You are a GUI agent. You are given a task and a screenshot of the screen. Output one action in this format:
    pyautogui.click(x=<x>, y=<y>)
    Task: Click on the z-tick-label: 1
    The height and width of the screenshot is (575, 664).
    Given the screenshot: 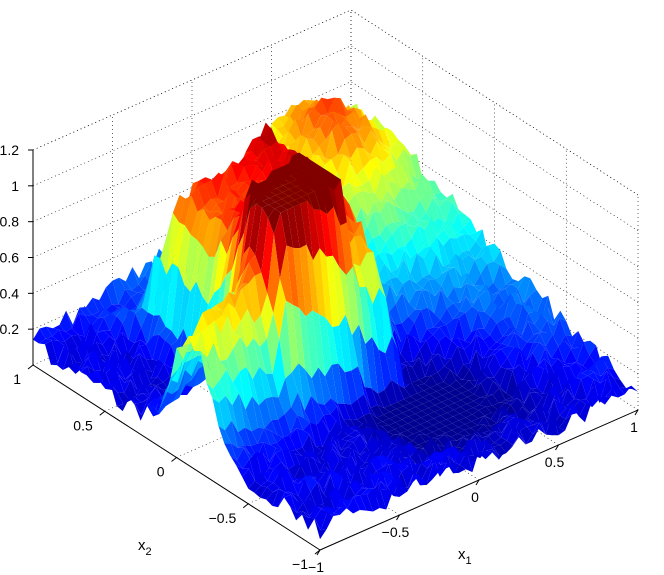 What is the action you would take?
    pyautogui.click(x=15, y=186)
    